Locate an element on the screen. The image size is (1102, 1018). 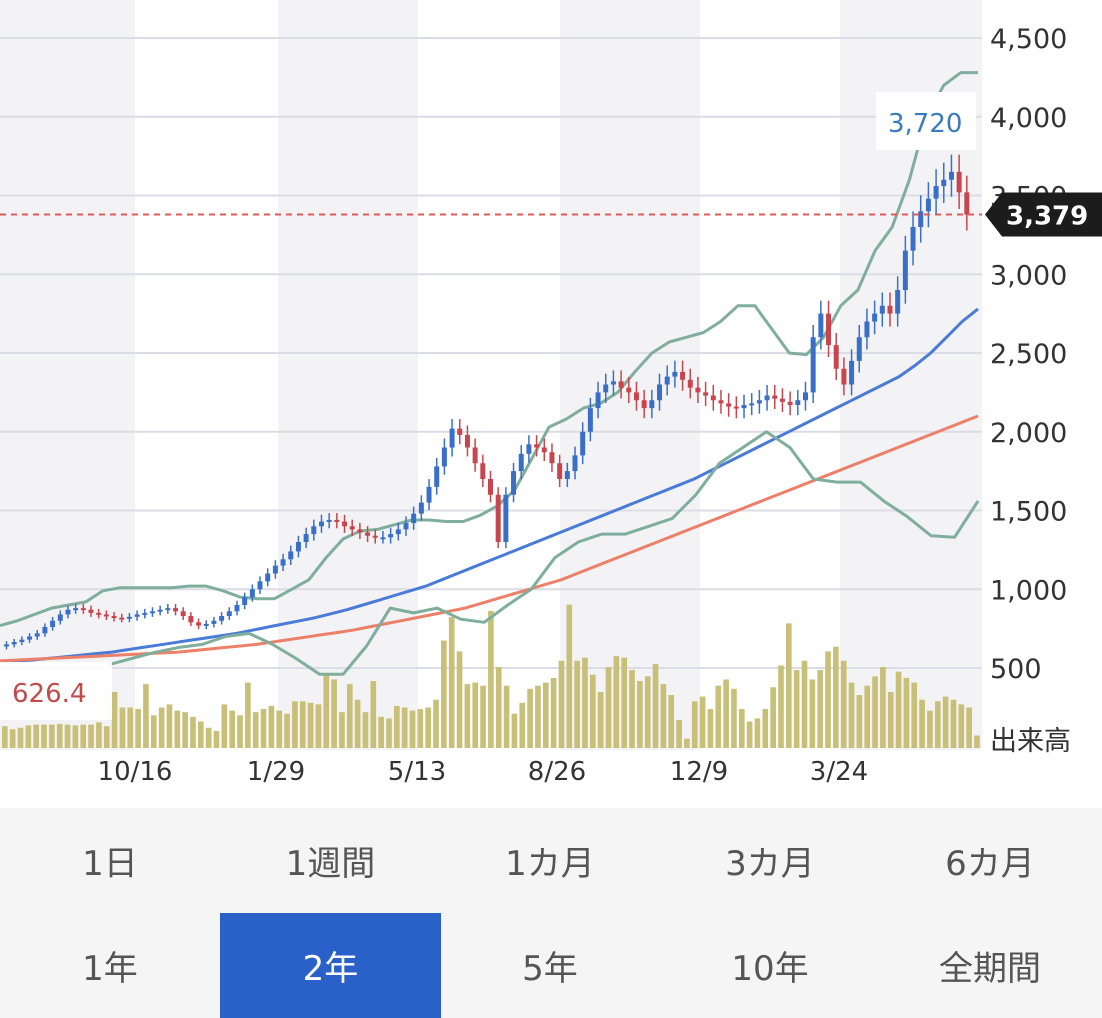
period-tab: 1カ月 is located at coordinates (550, 864).